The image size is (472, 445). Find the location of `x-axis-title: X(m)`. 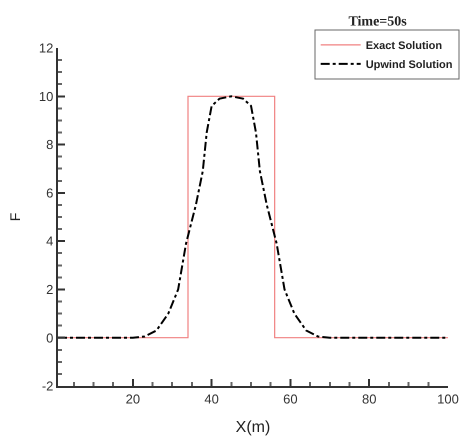

x-axis-title: X(m) is located at coordinates (253, 427).